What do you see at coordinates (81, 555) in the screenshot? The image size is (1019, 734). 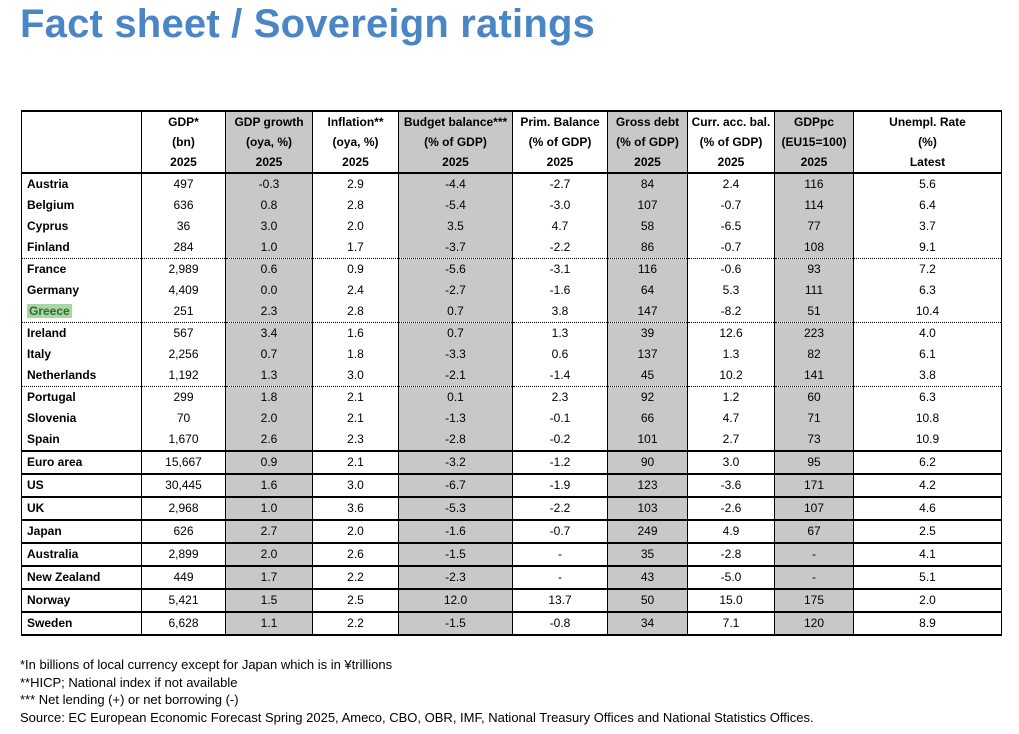 I see `country-name: Australia` at bounding box center [81, 555].